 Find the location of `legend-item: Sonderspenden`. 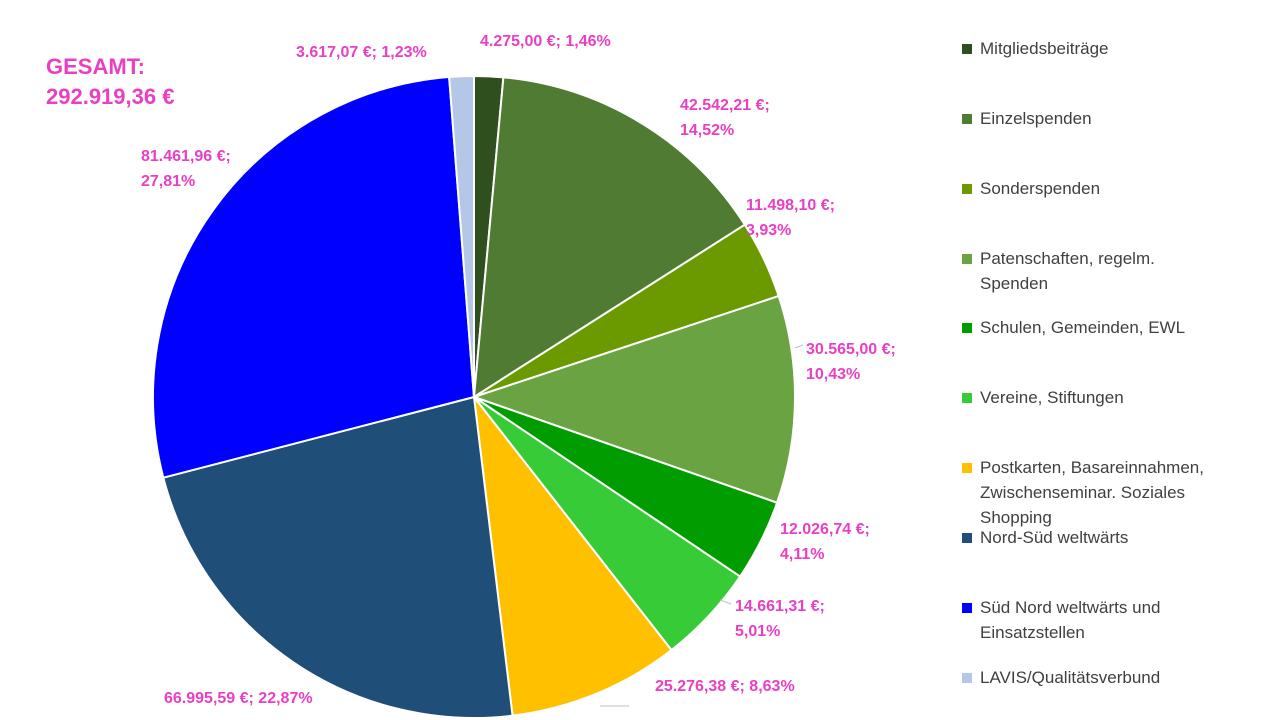

legend-item: Sonderspenden is located at coordinates (1112, 188).